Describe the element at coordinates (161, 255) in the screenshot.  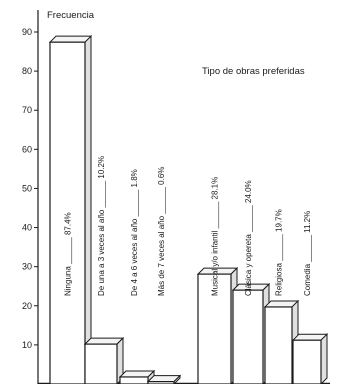
I see `category-label: Más de 7 veces al año` at that location.